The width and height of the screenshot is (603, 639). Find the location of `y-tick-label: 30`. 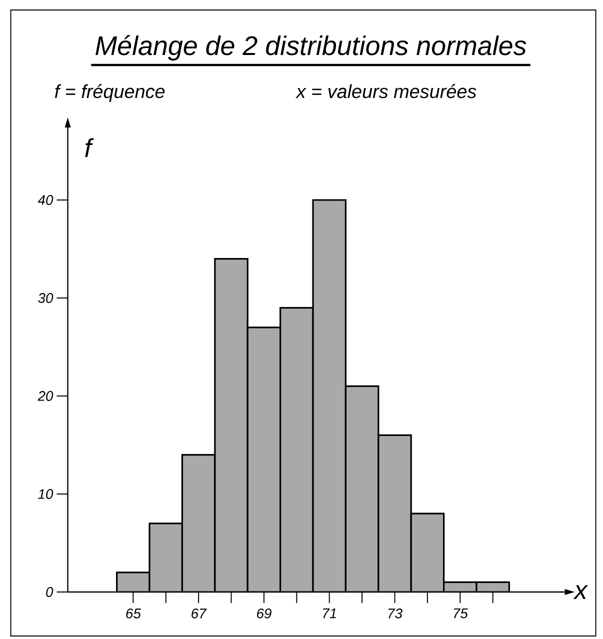

y-tick-label: 30 is located at coordinates (46, 298).